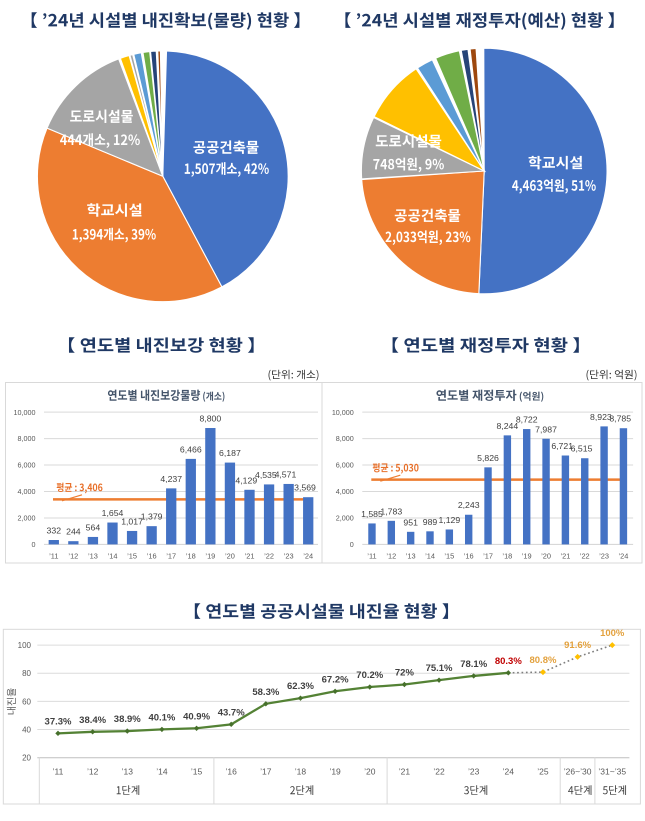 This screenshot has width=645, height=821. I want to click on svg-text: 1,585, so click(372, 514).